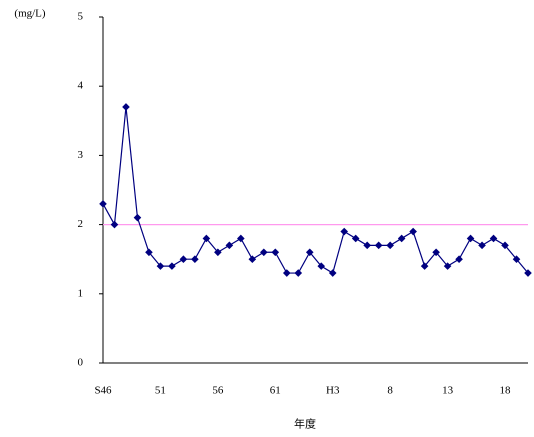 The height and width of the screenshot is (437, 534). What do you see at coordinates (390, 391) in the screenshot?
I see `x-tick-label: 8` at bounding box center [390, 391].